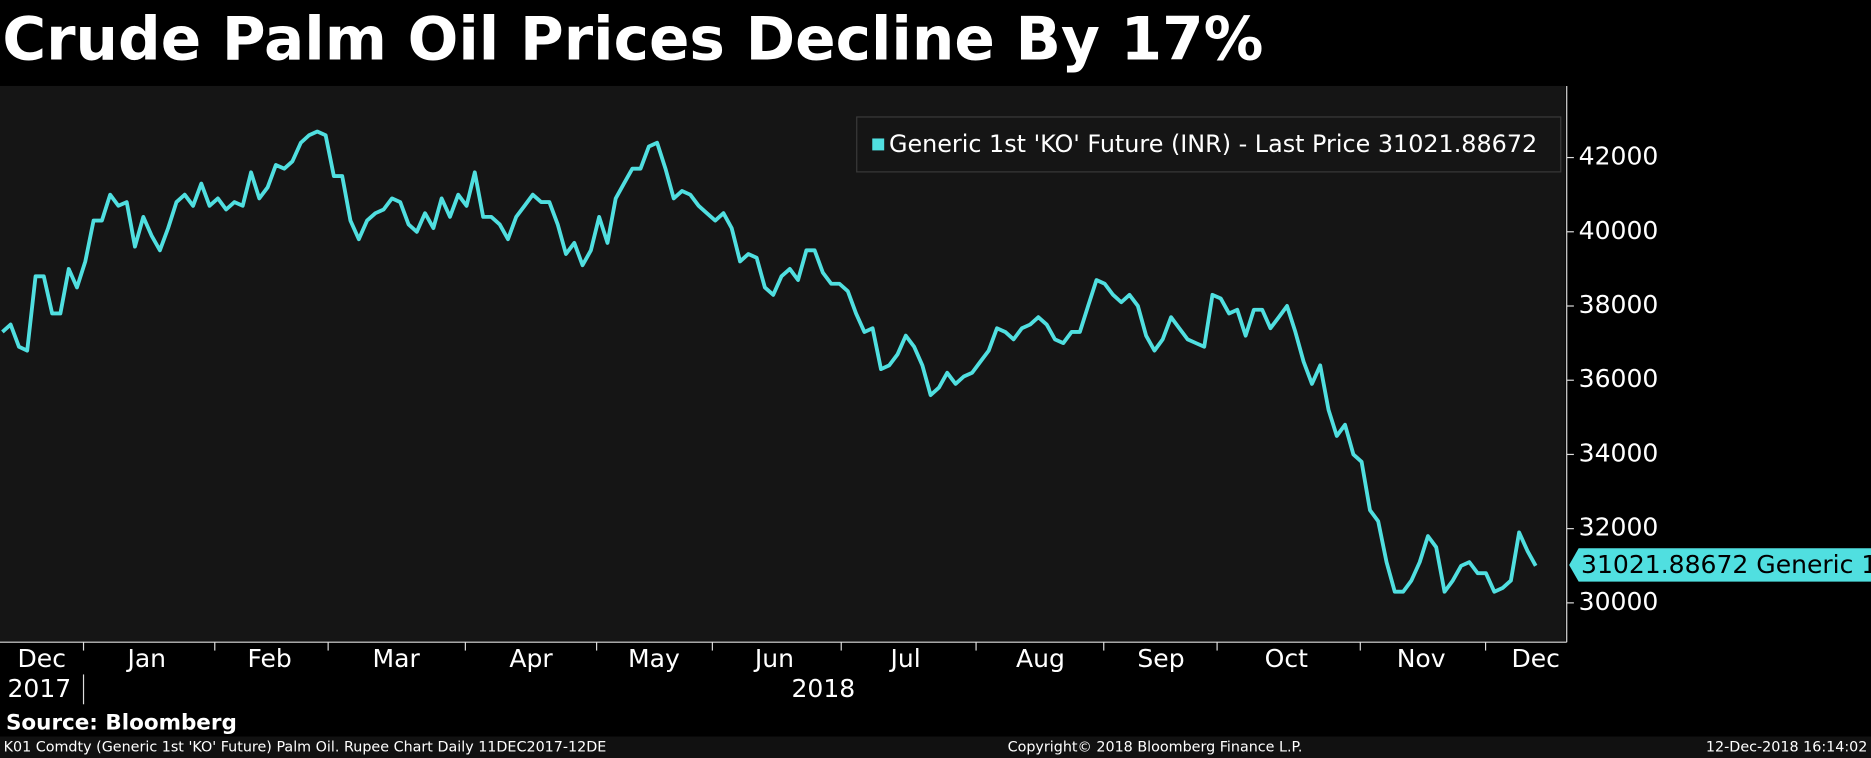  What do you see at coordinates (1286, 658) in the screenshot?
I see `x-tick-label: Oct` at bounding box center [1286, 658].